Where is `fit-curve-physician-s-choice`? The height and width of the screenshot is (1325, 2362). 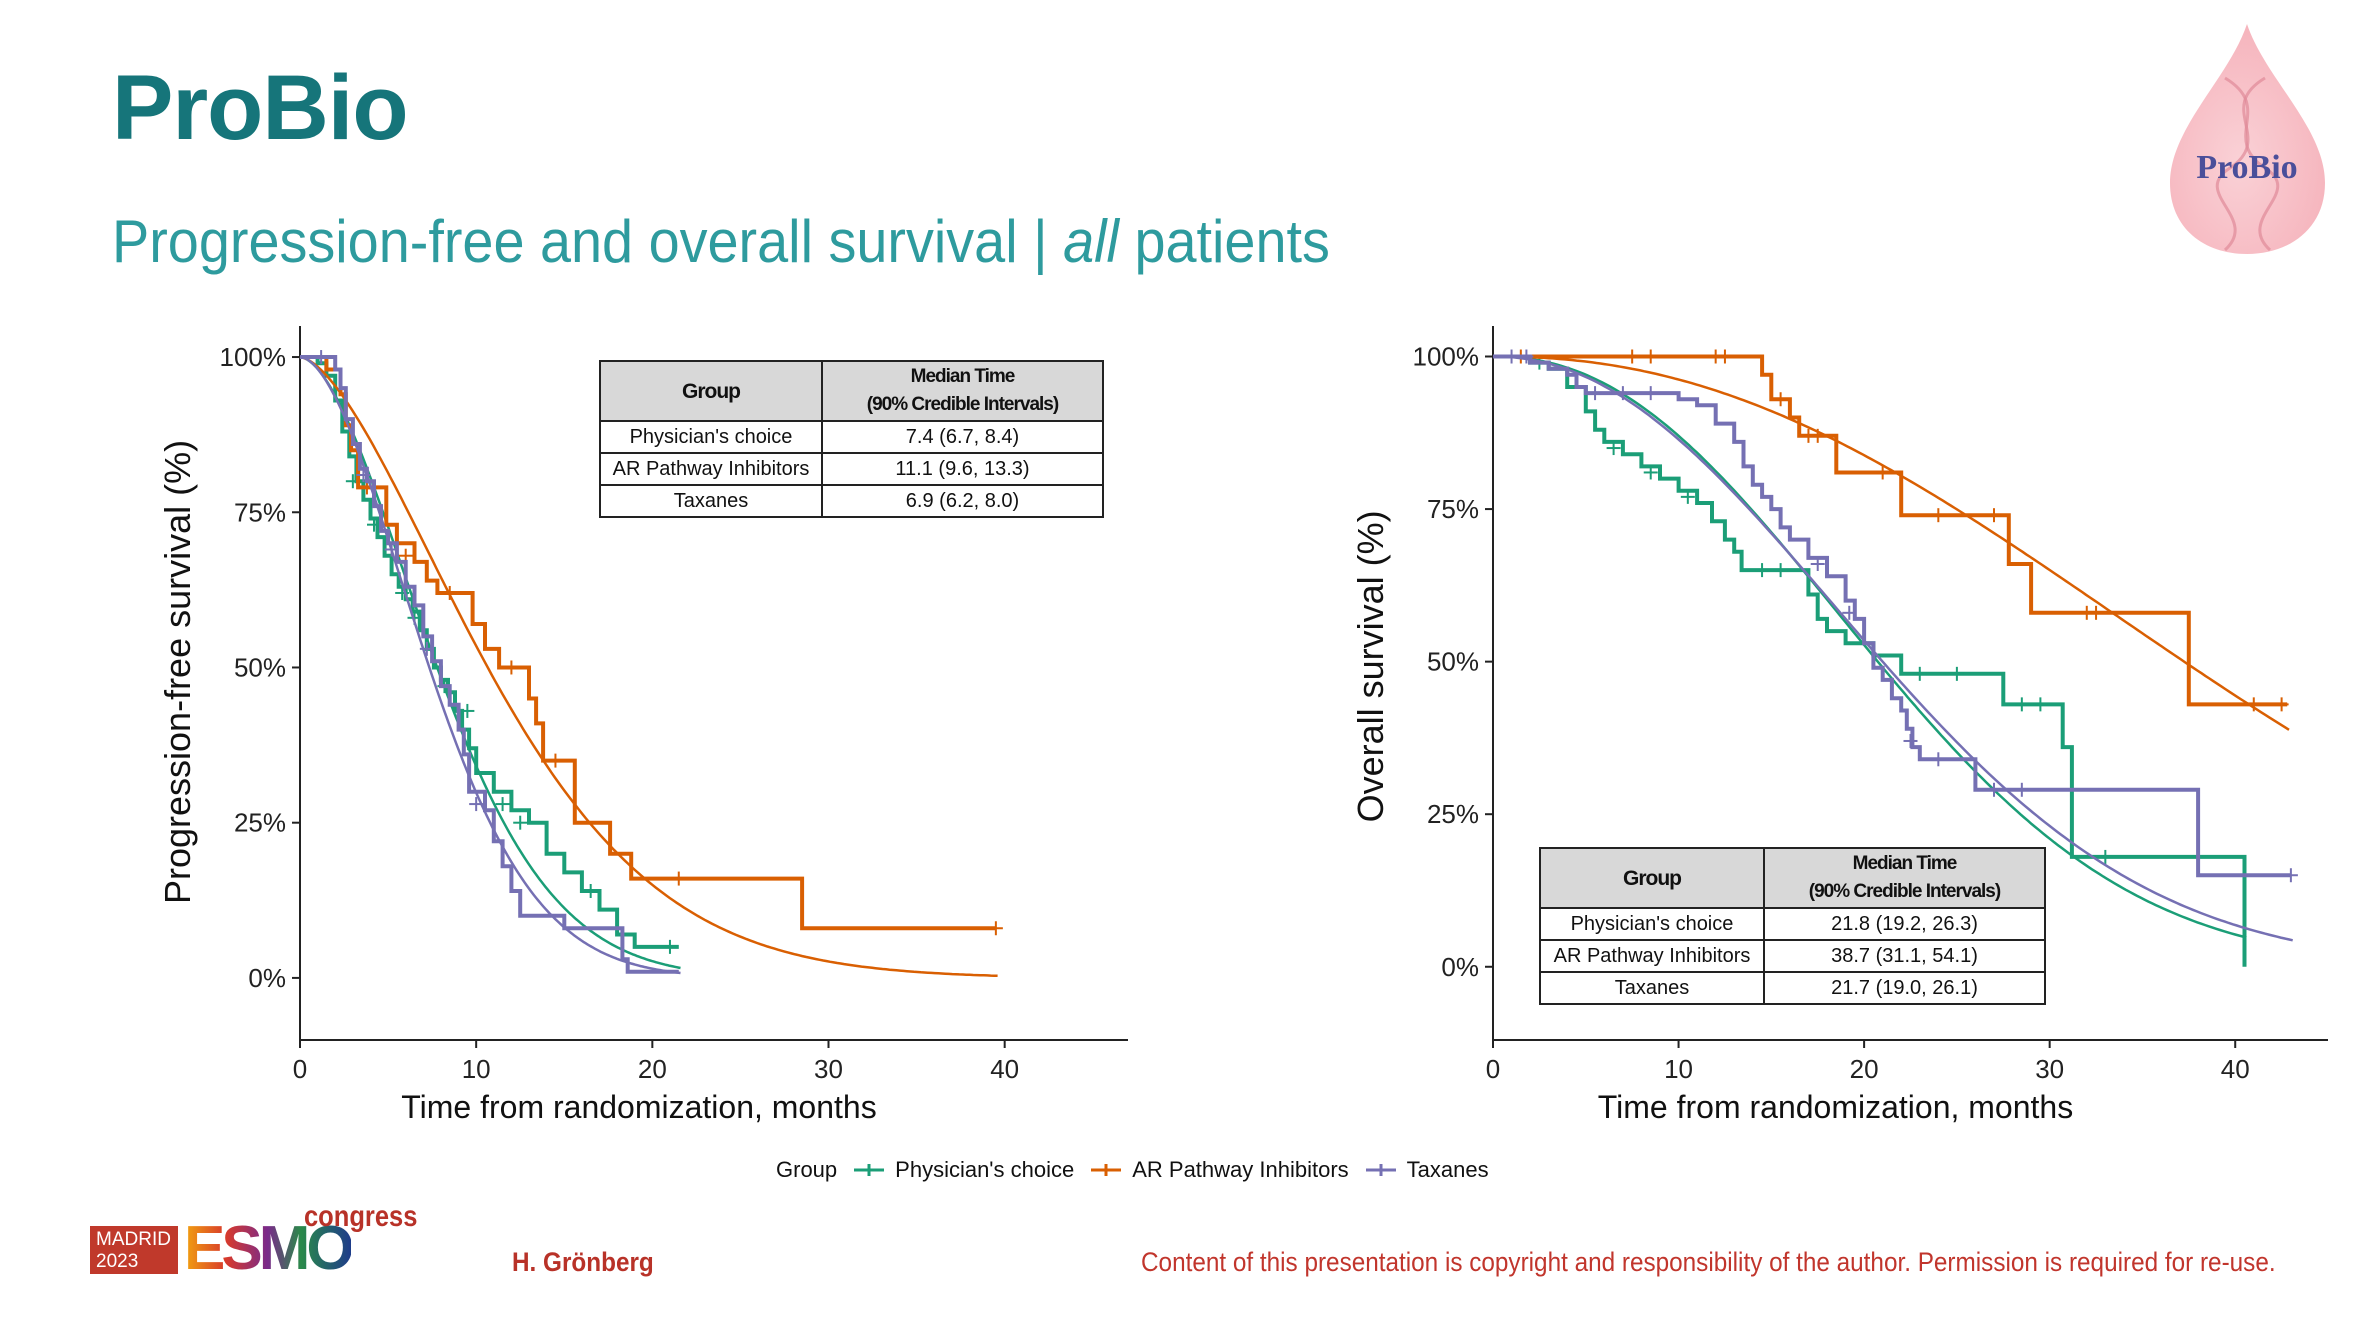
fit-curve-physician-s-choice is located at coordinates (490, 662).